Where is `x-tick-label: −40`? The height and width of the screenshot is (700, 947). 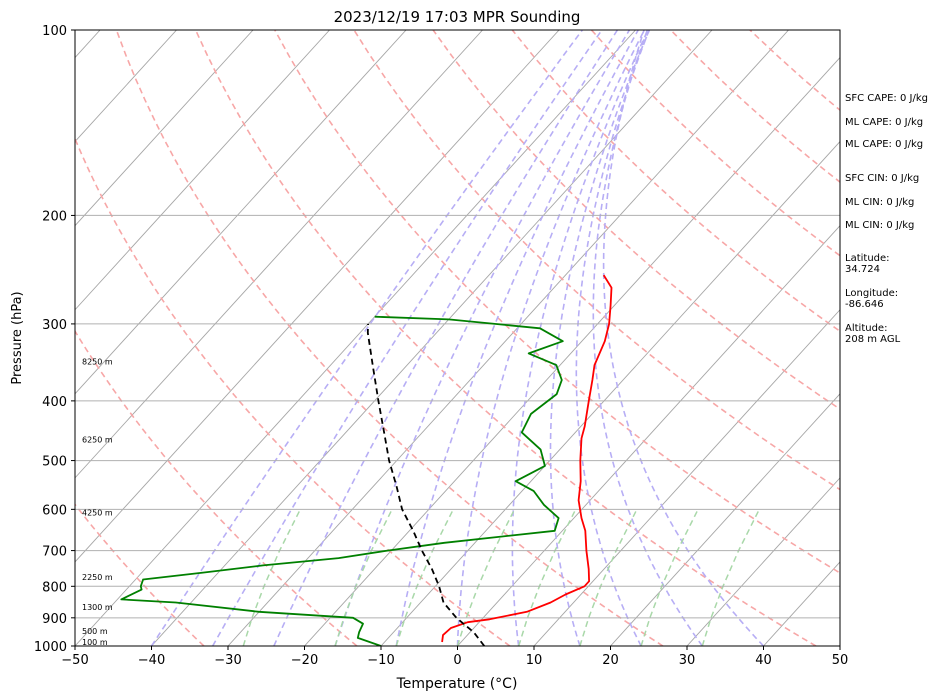
x-tick-label: −40 is located at coordinates (151, 660).